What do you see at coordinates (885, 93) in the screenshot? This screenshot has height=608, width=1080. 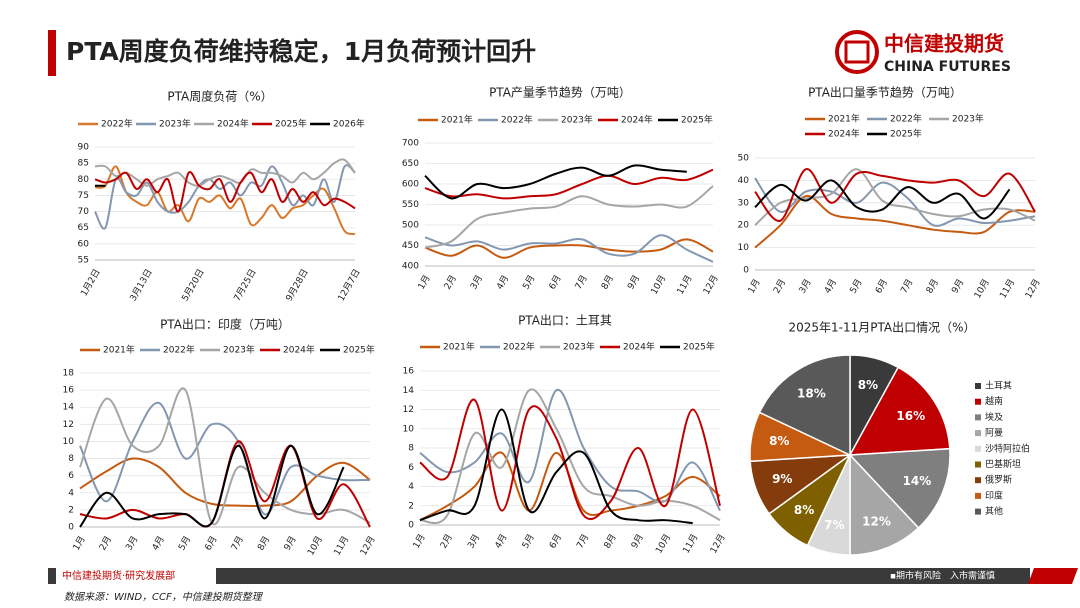 I see `chart-title: PTA出口量季节趋势（万吨）` at bounding box center [885, 93].